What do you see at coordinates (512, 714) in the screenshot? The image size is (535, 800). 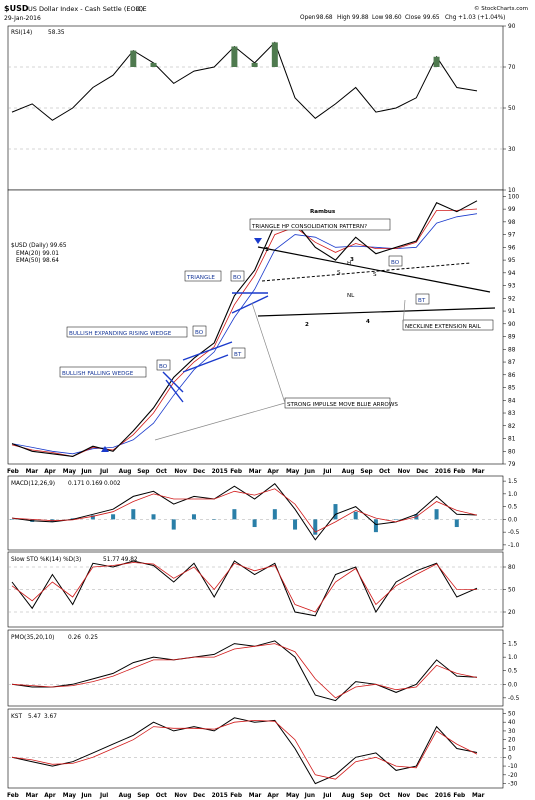 I see `kst-tick-label: 50` at bounding box center [512, 714].